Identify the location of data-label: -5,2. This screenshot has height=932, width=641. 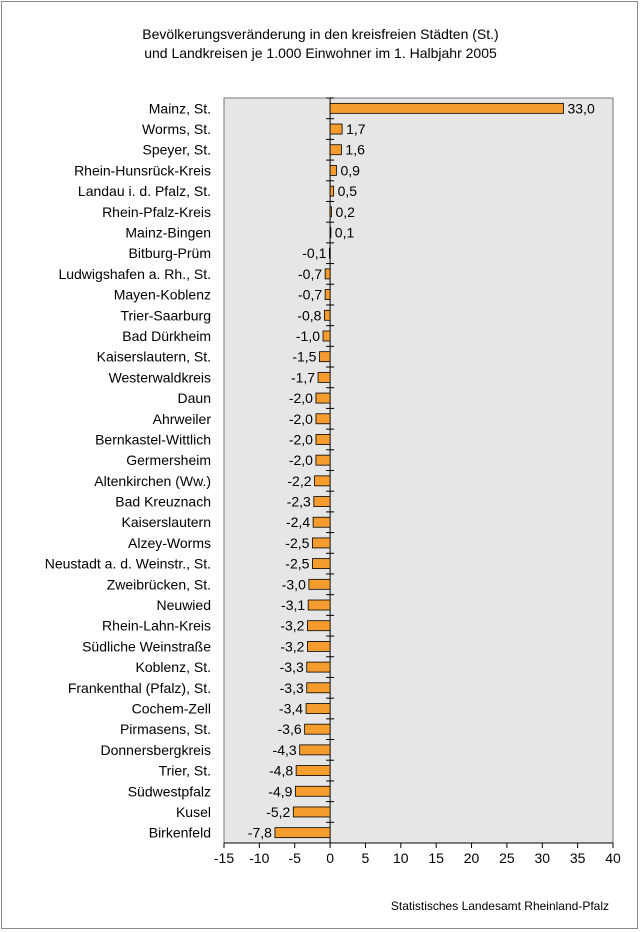
(278, 812).